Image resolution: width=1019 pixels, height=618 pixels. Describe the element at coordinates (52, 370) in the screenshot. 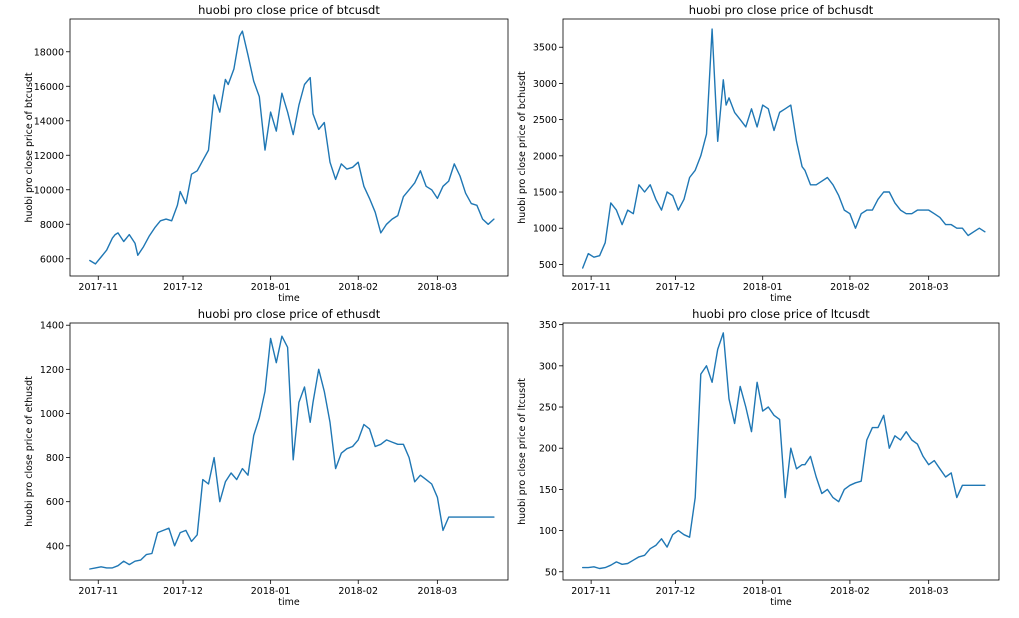

I see `y-tick-label: 1200` at that location.